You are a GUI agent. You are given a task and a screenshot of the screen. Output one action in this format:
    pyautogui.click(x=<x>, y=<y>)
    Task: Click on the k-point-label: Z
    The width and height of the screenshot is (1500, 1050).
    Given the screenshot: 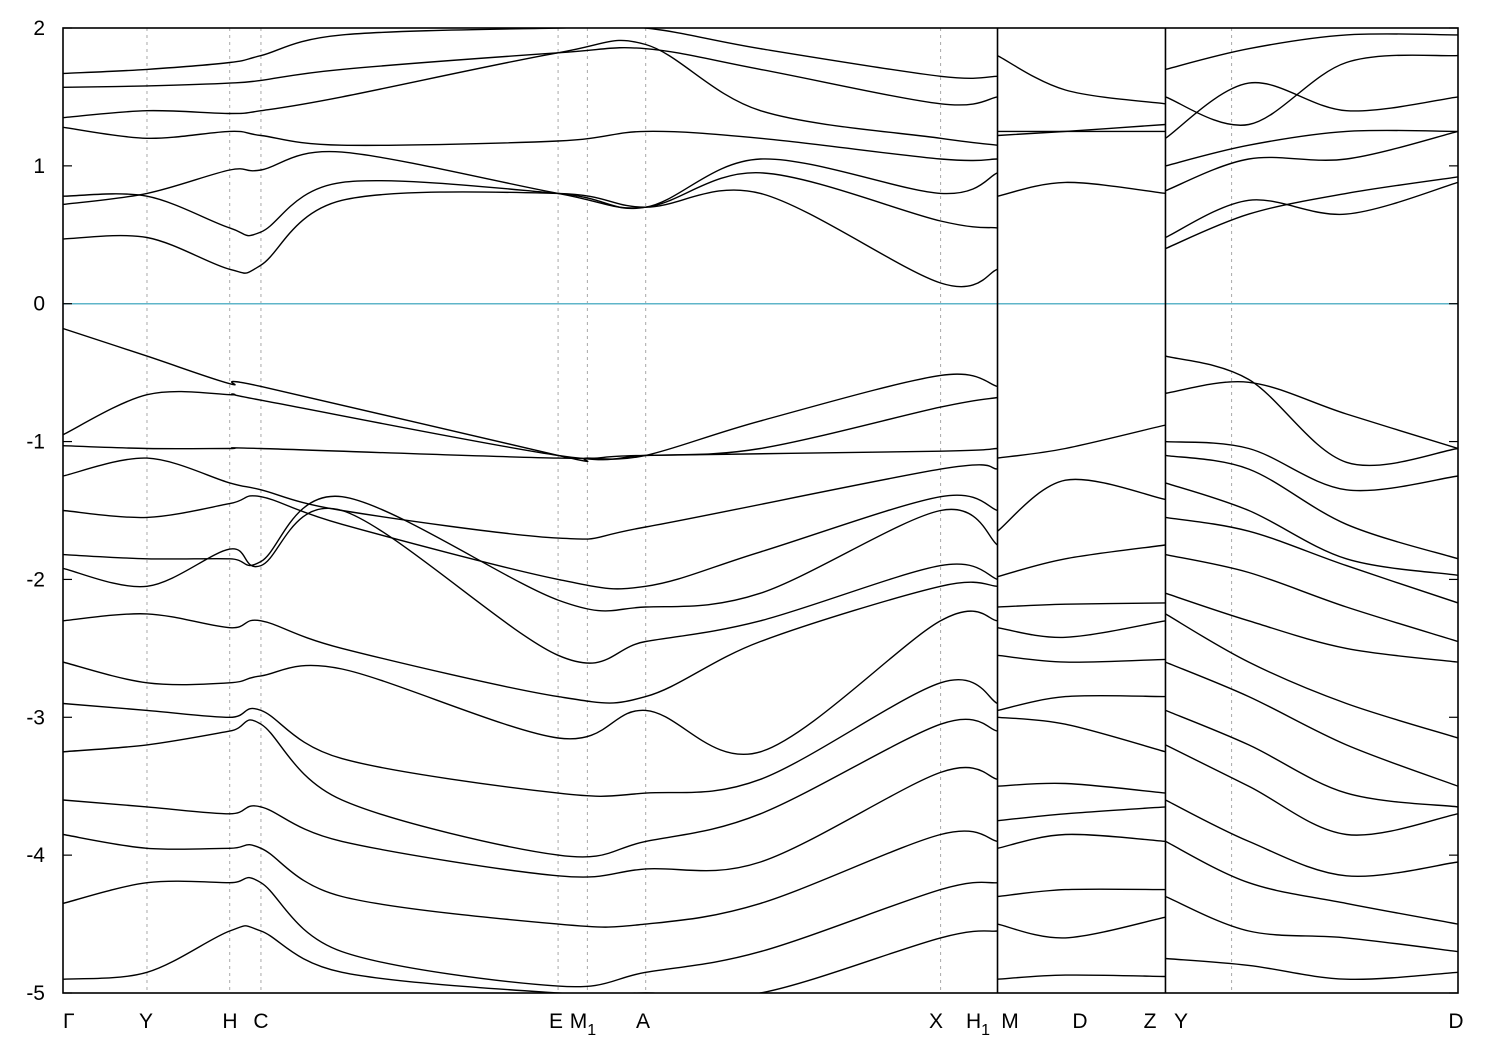 What is the action you would take?
    pyautogui.click(x=1150, y=1021)
    